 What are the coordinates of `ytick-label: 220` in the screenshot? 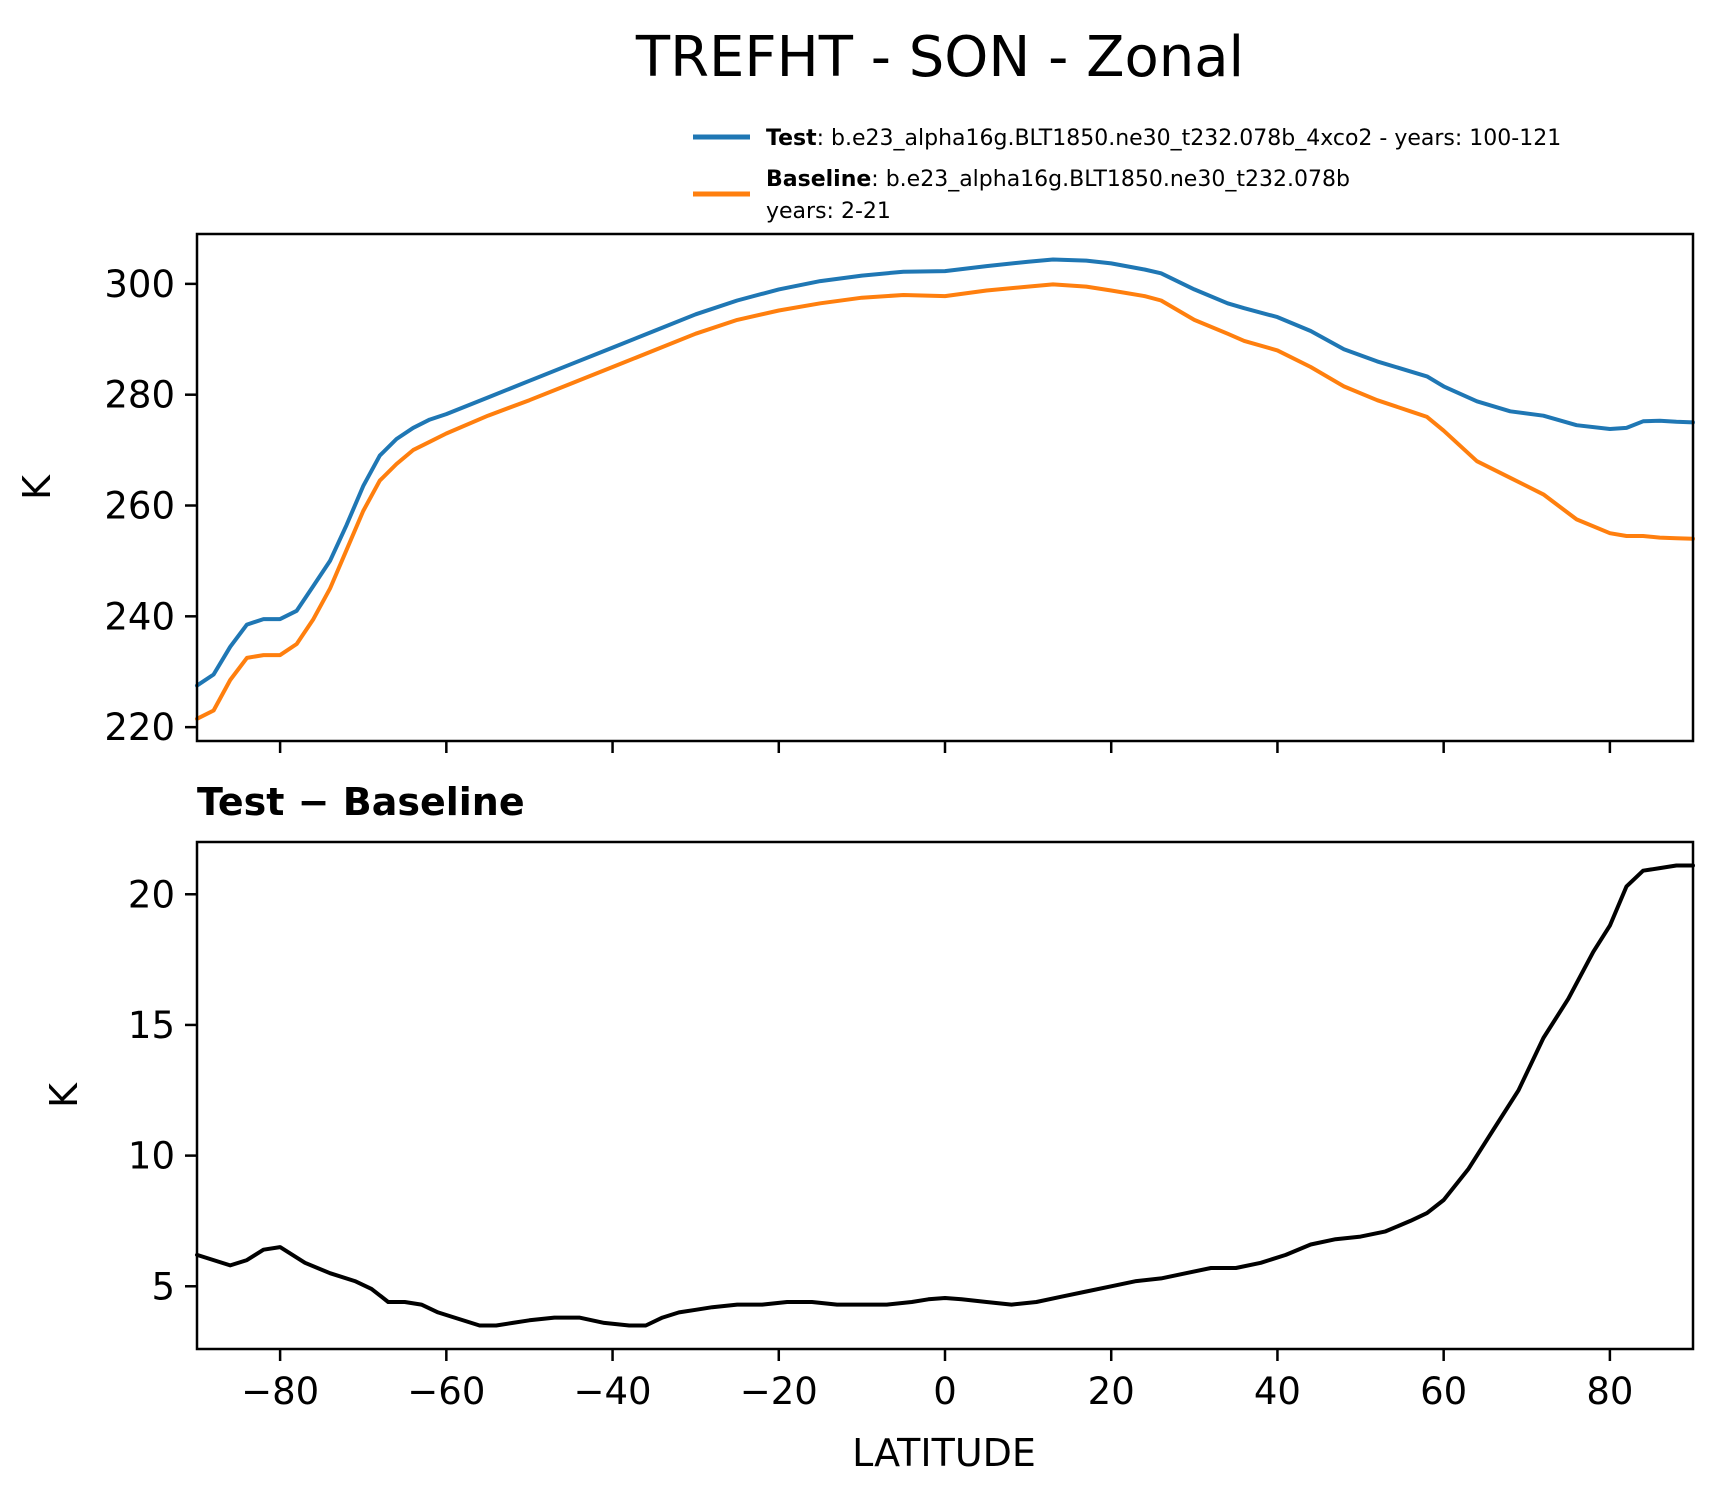 It's located at (139, 727).